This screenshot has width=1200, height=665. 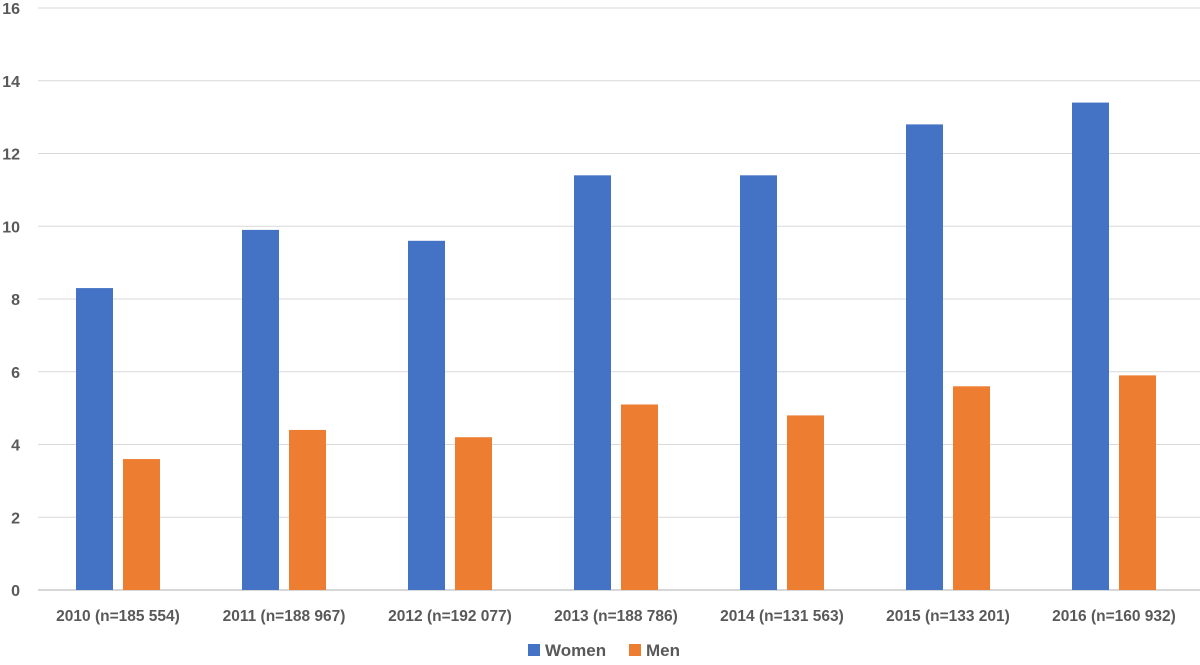 I want to click on legend-label-women: Women, so click(x=575, y=650).